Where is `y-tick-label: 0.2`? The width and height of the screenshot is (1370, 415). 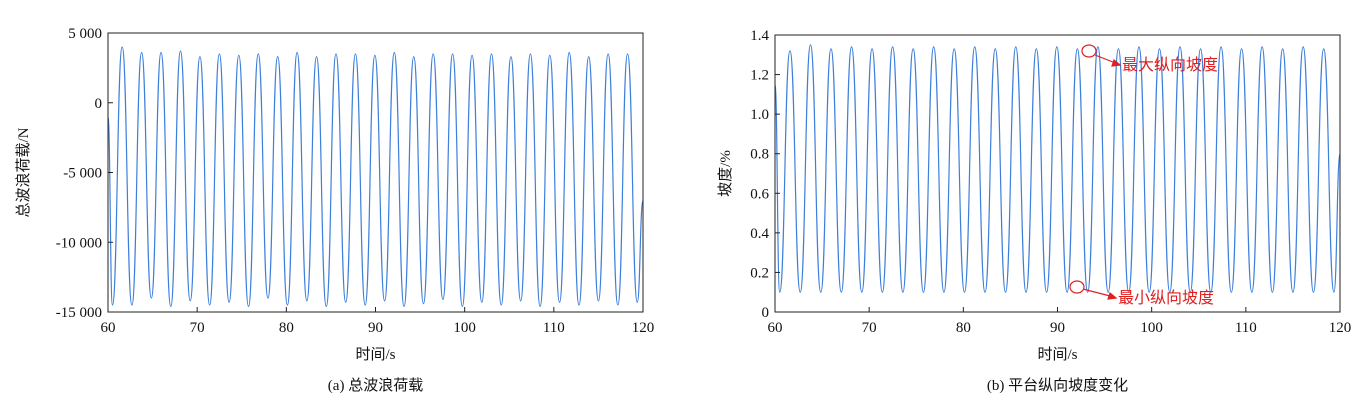
y-tick-label: 0.2 is located at coordinates (759, 273).